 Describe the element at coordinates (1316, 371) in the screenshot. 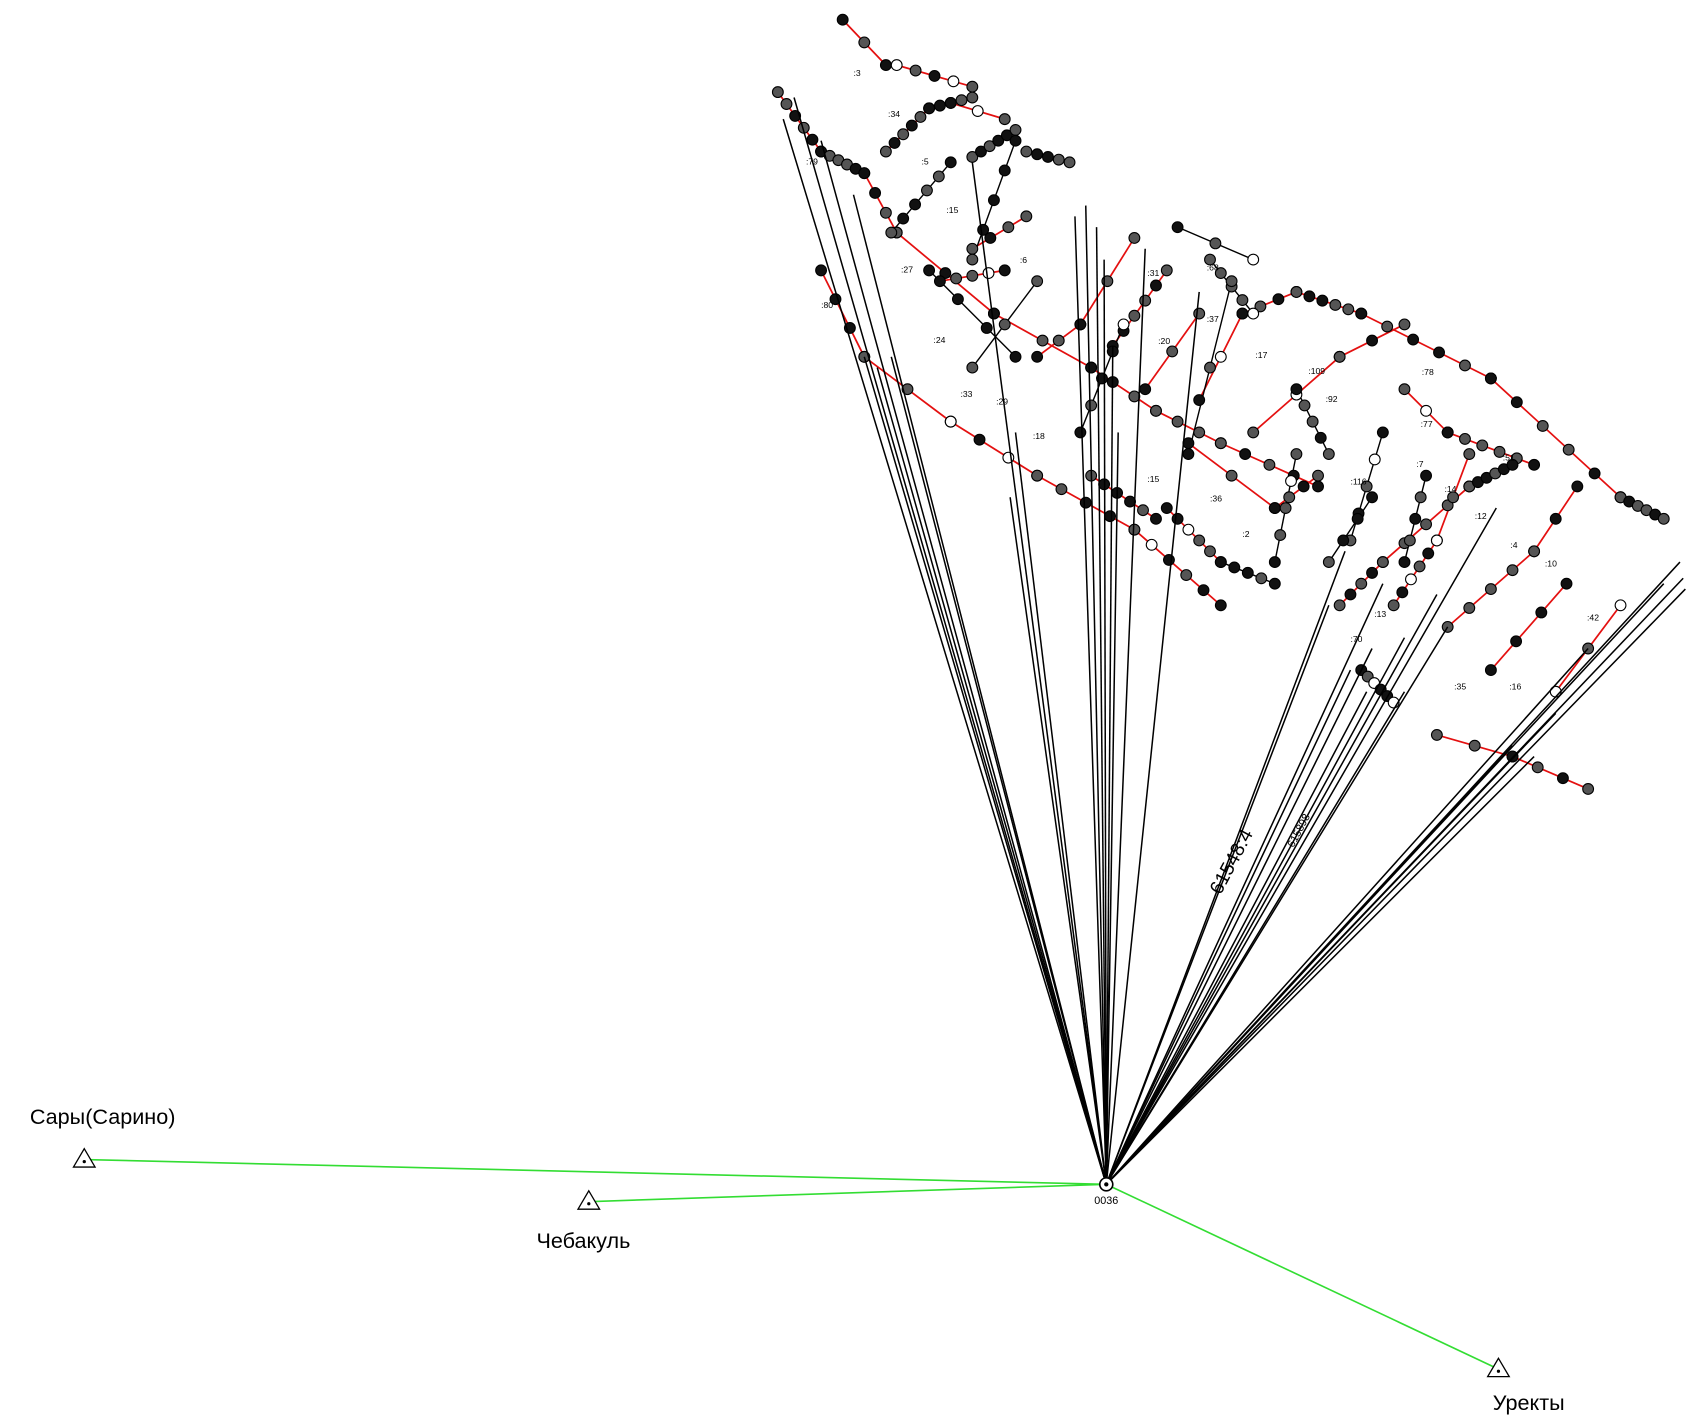

I see `parcel-number: :109` at that location.